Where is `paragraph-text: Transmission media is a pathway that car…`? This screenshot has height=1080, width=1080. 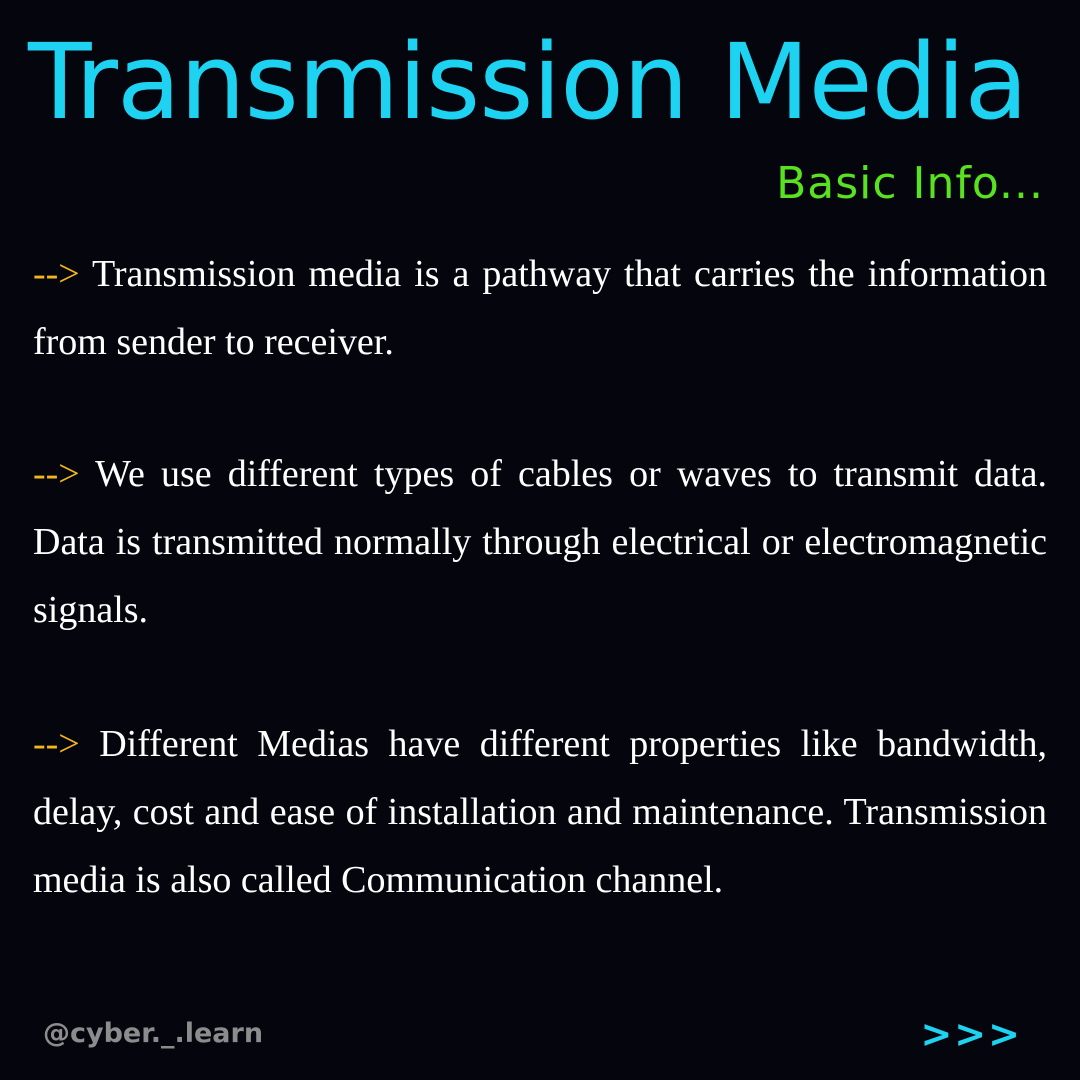 paragraph-text: Transmission media is a pathway that car… is located at coordinates (540, 308).